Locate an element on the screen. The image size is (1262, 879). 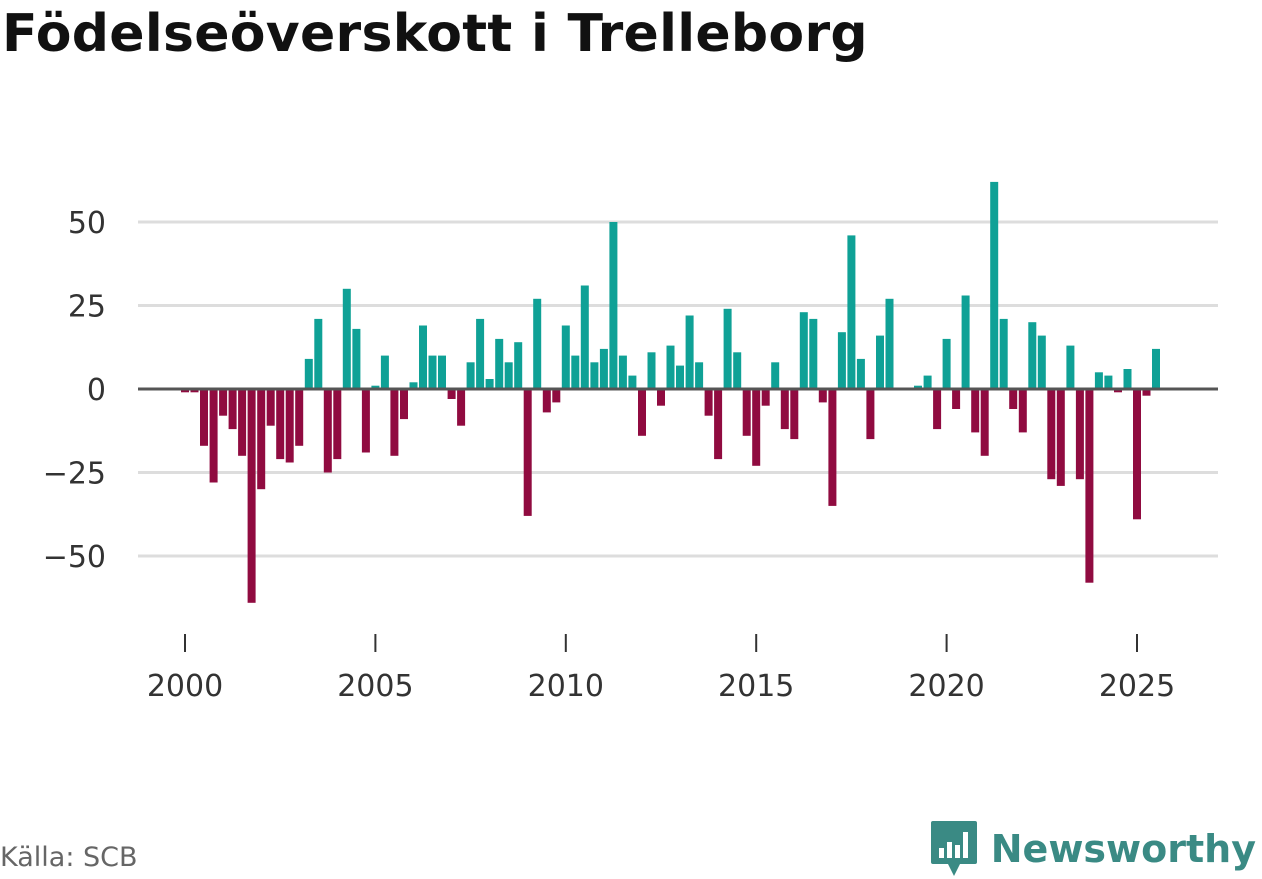
brand-name: Newsworthy is located at coordinates (1123, 849).